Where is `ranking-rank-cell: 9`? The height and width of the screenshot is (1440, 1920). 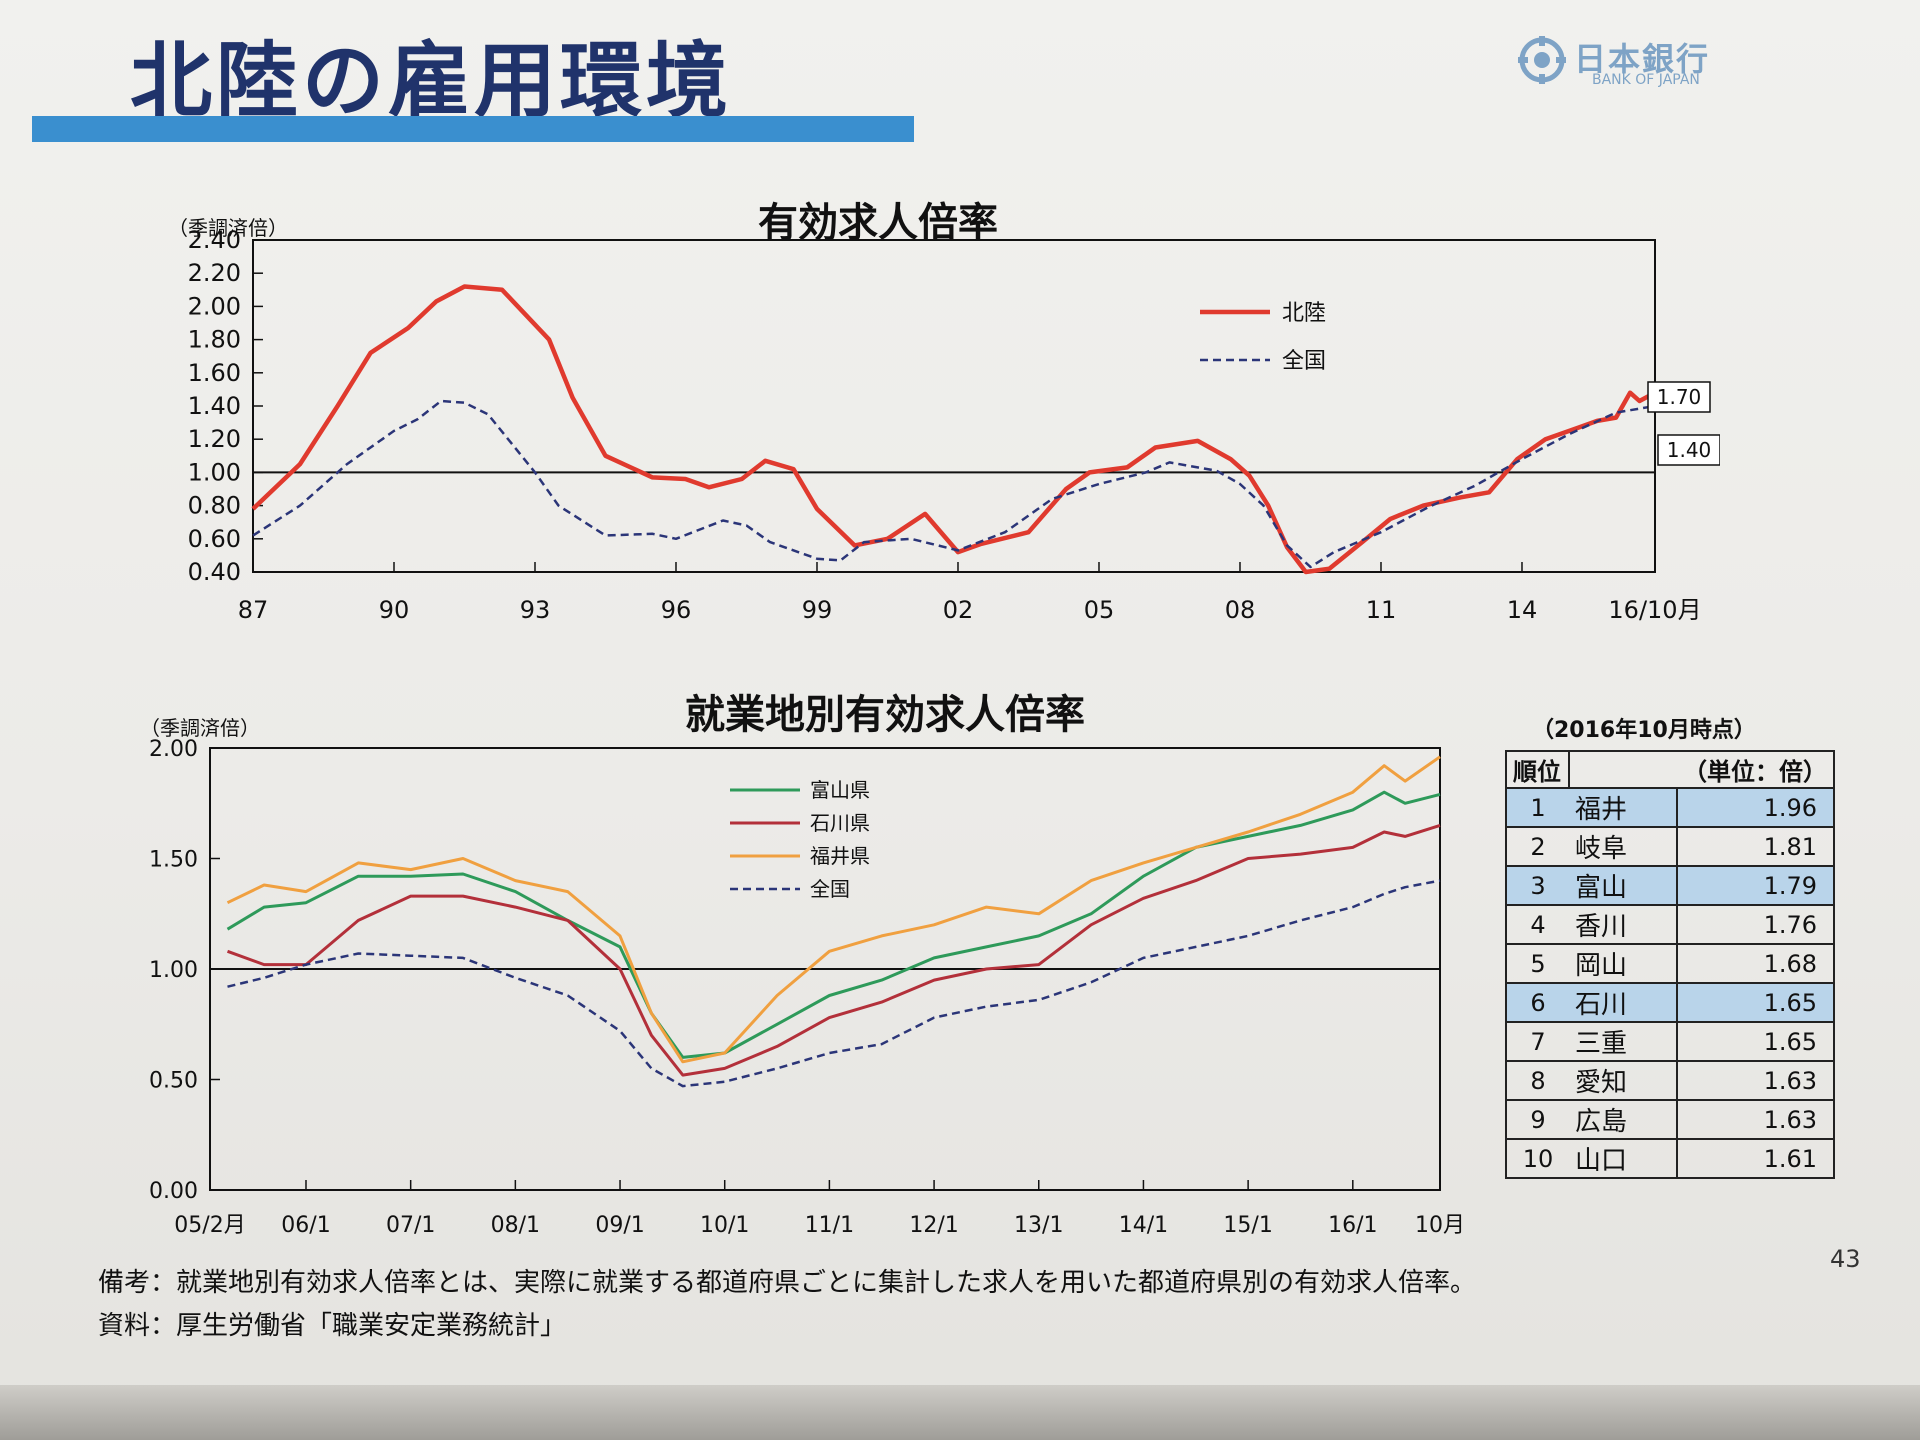
ranking-rank-cell: 9 is located at coordinates (1537, 1119).